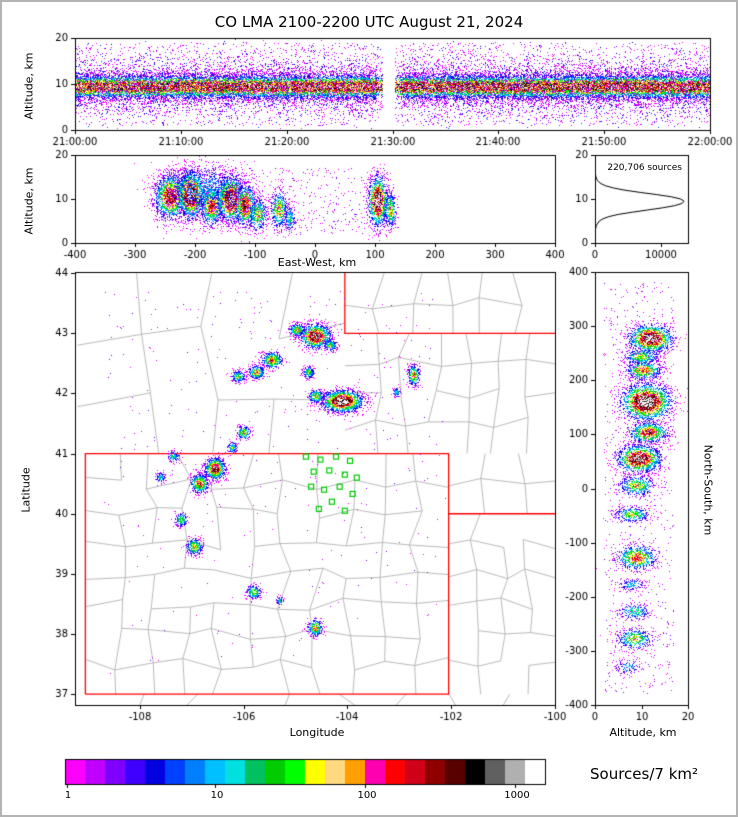  What do you see at coordinates (367, 795) in the screenshot?
I see `colorbar-tick-100: 100` at bounding box center [367, 795].